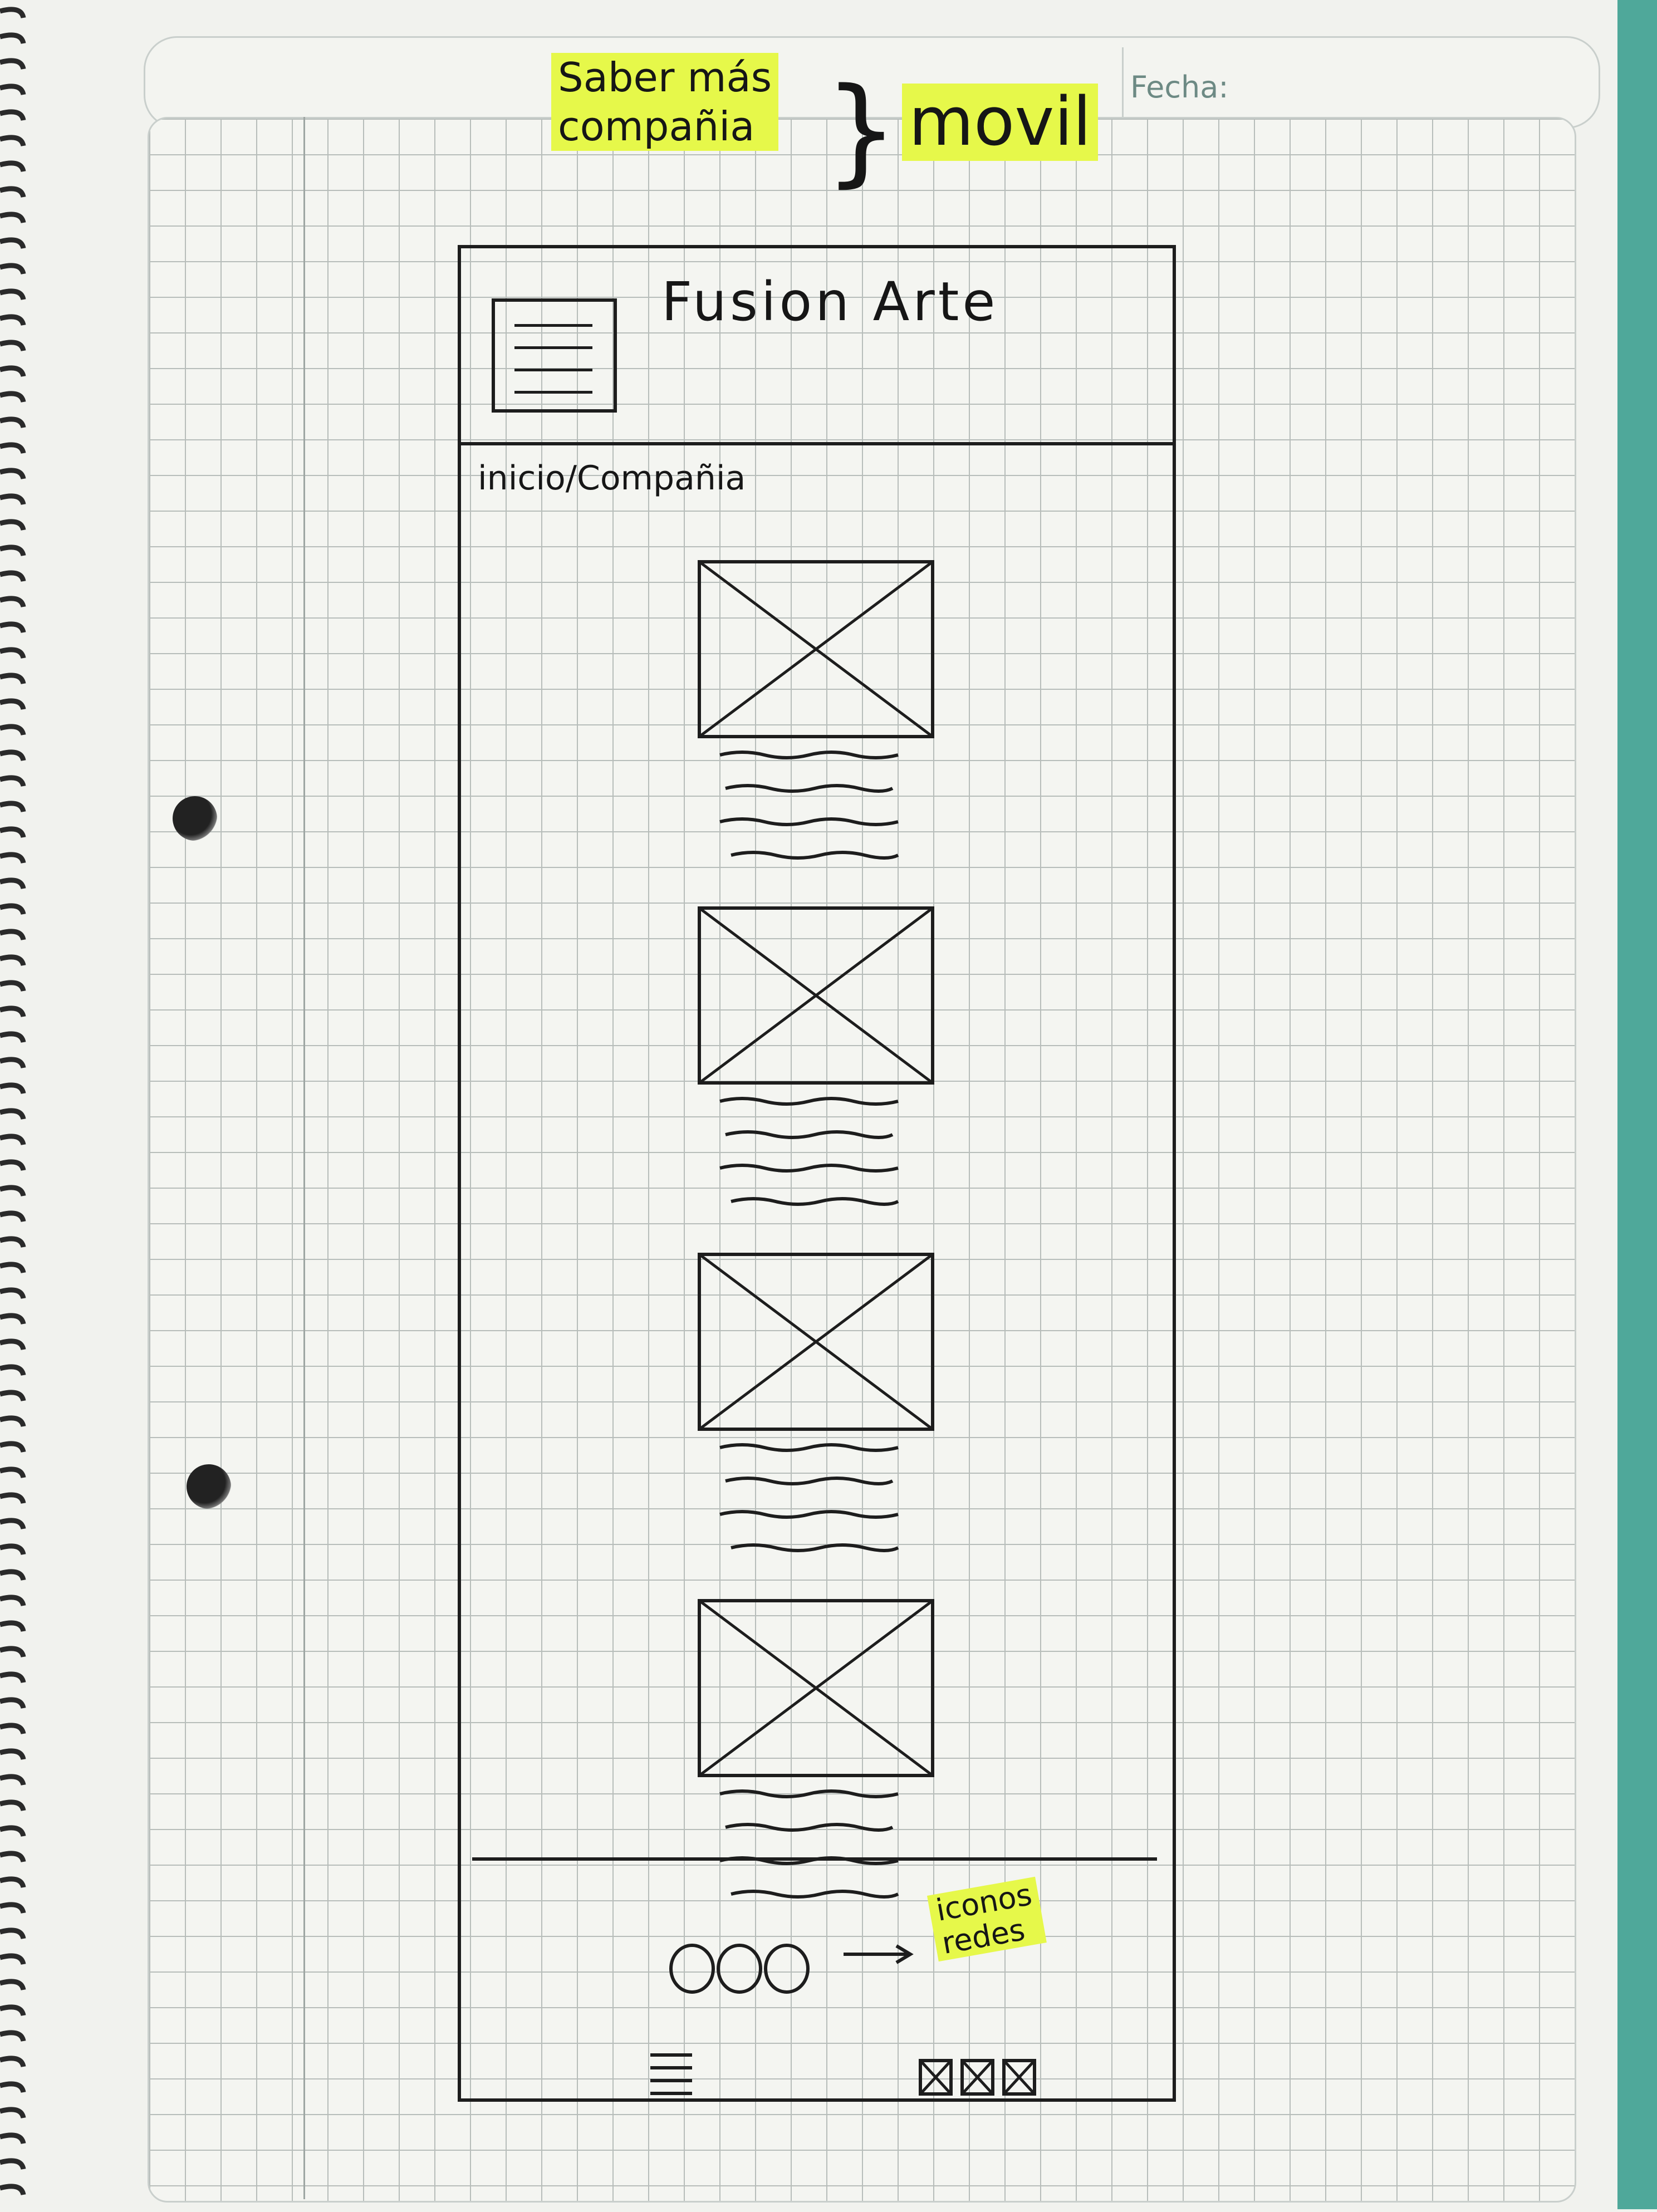  Describe the element at coordinates (673, 2072) in the screenshot. I see `footer-menu-icon` at that location.